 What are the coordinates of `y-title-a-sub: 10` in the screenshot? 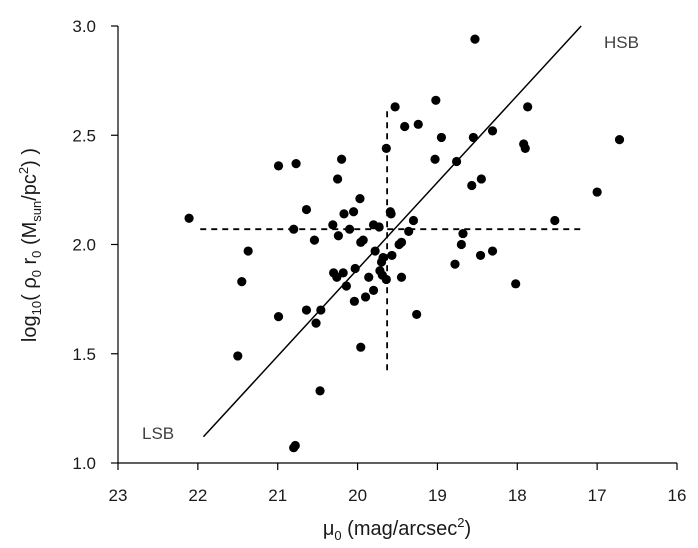 It's located at (36, 308).